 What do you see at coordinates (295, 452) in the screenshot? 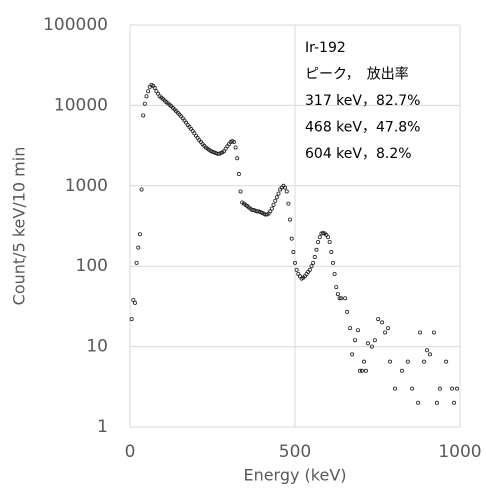
I see `x-tick-label: 500` at bounding box center [295, 452].